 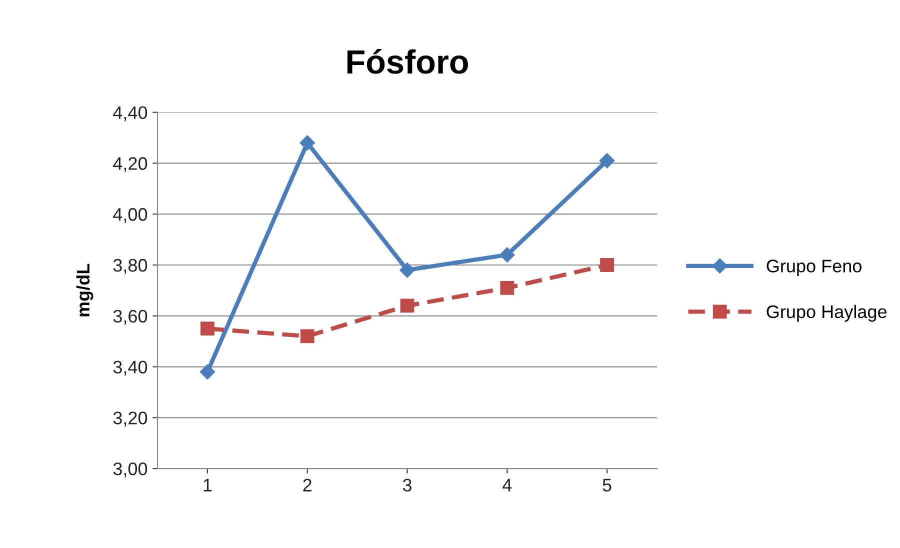 I want to click on x-tick-label: 5, so click(x=607, y=485).